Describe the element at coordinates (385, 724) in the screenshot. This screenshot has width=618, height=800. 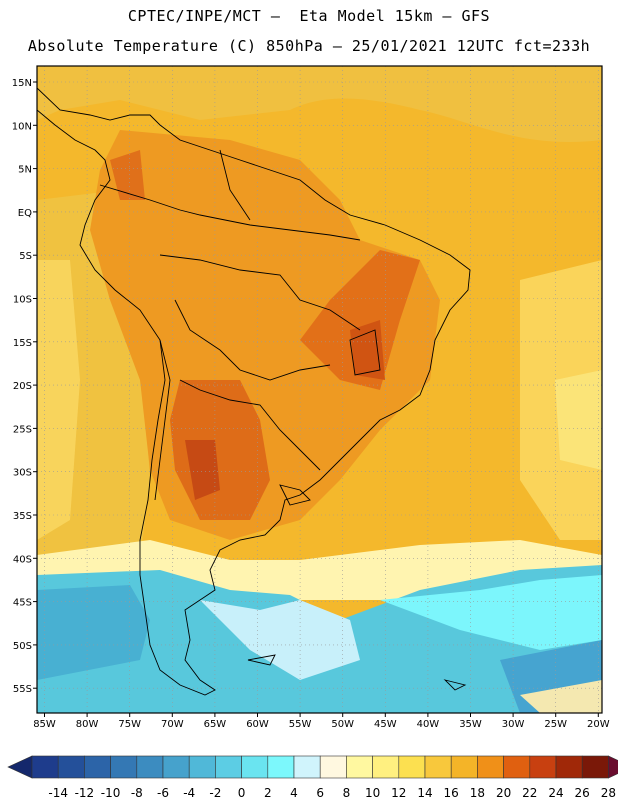
I see `lon-label: 45W` at that location.